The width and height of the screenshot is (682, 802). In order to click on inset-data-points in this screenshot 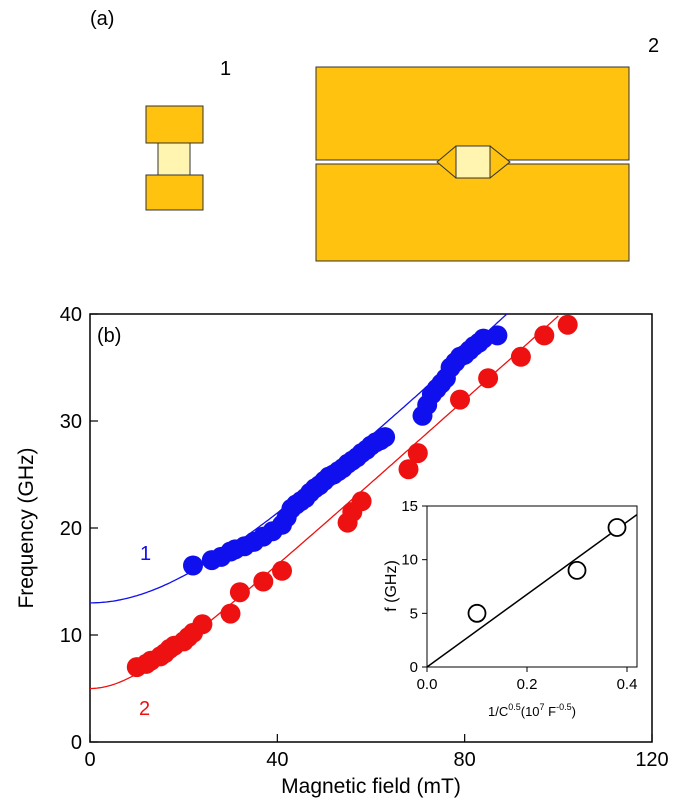, I will do `click(547, 570)`.